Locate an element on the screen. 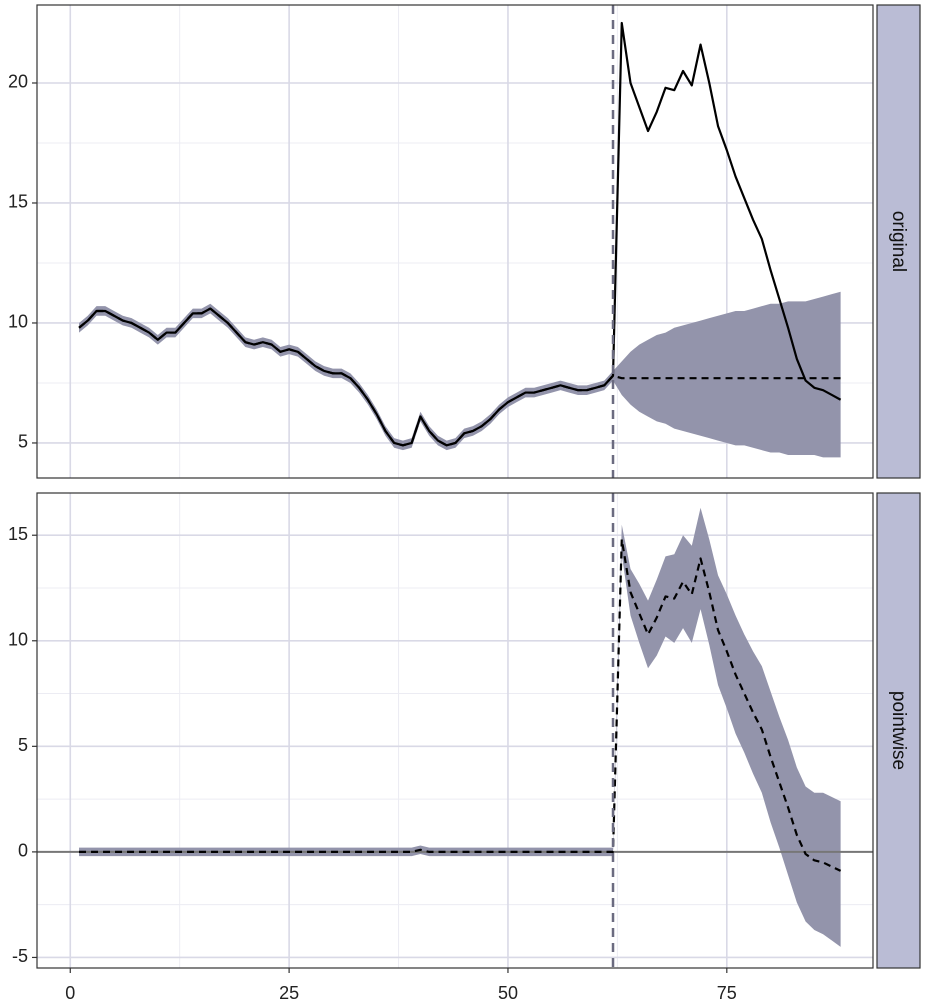  y-tick-label: 20 is located at coordinates (18, 82).